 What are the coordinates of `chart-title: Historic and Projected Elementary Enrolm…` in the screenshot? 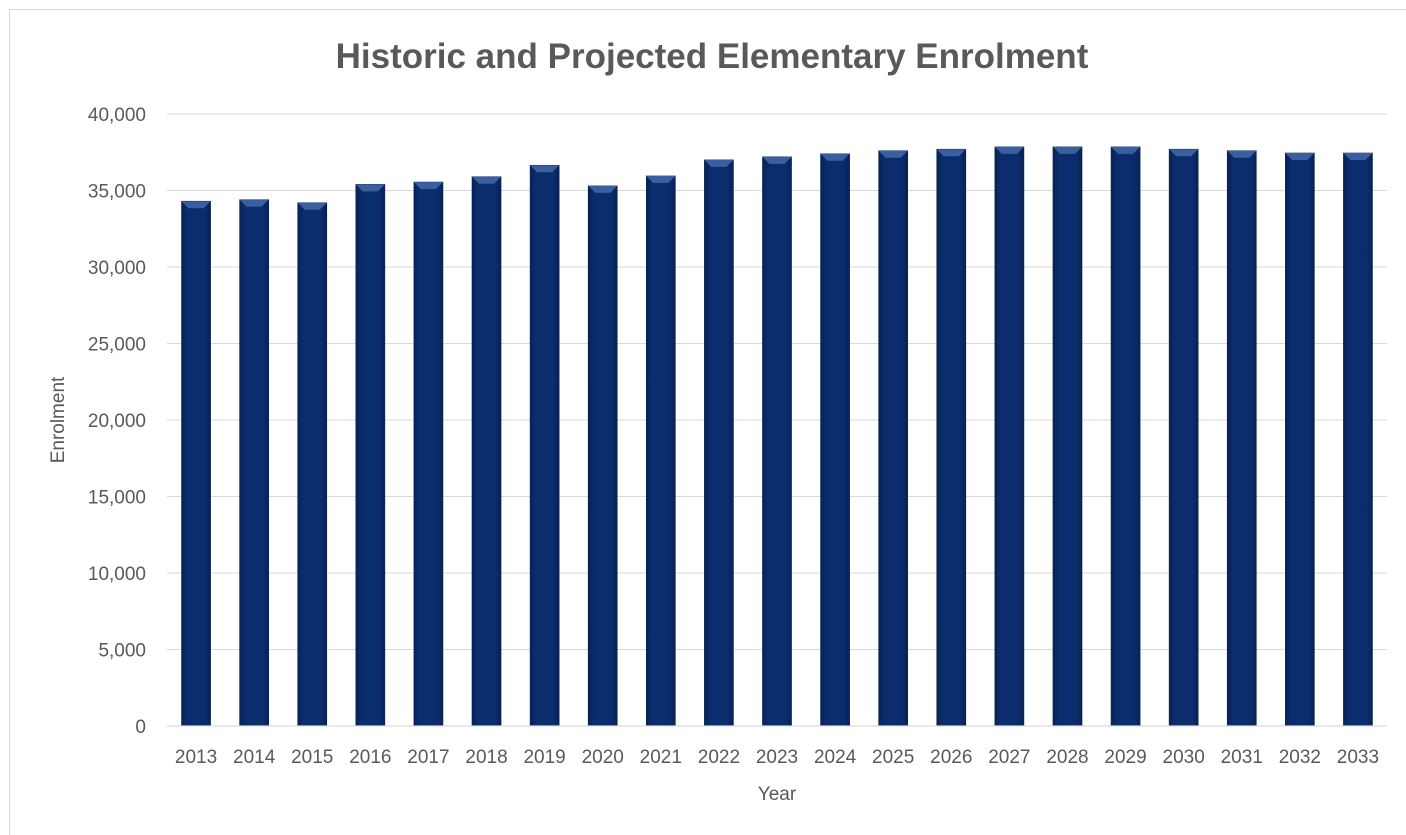 It's located at (712, 56).